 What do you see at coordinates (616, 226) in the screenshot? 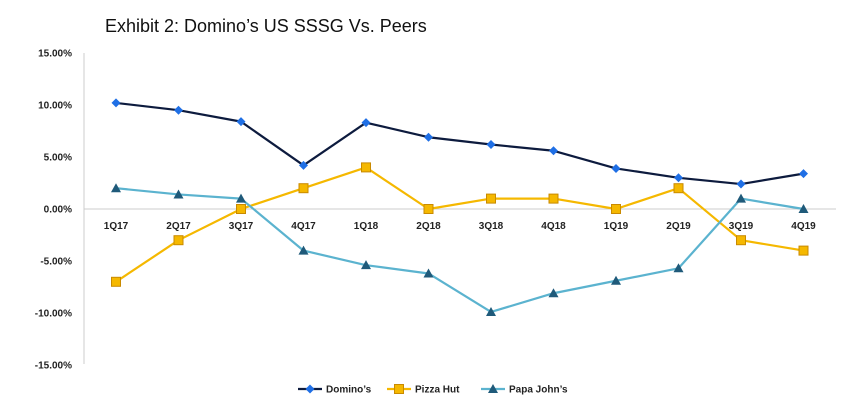
I see `x-tick-label: 1Q19` at bounding box center [616, 226].